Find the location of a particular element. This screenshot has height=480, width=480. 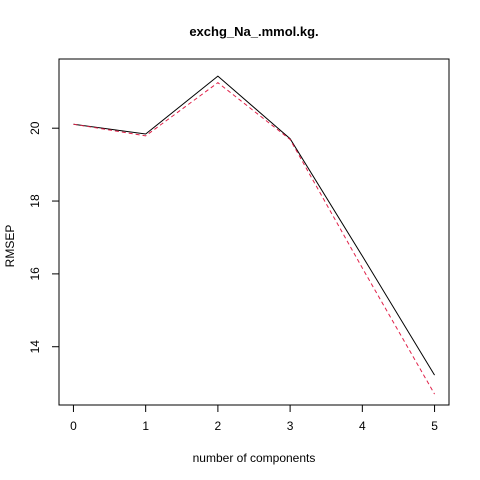

x-tick-label: 1 is located at coordinates (145, 426).